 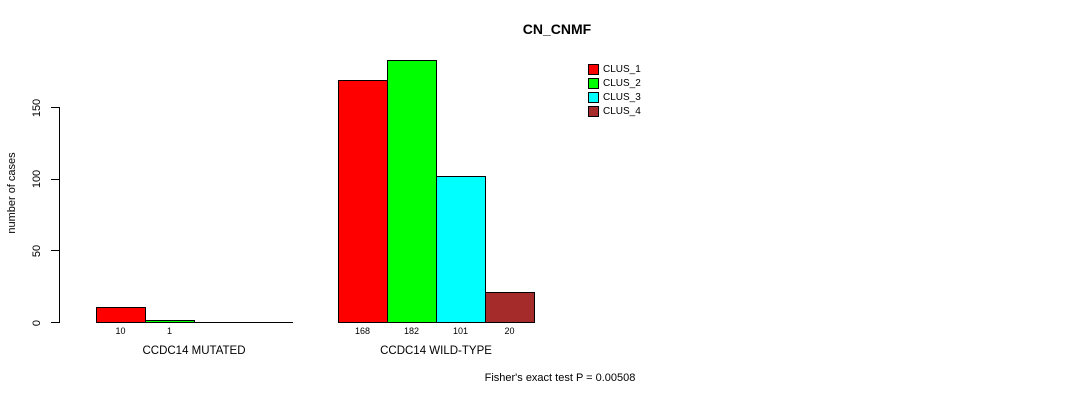 I want to click on legend-item: CLUS_1, so click(x=614, y=69).